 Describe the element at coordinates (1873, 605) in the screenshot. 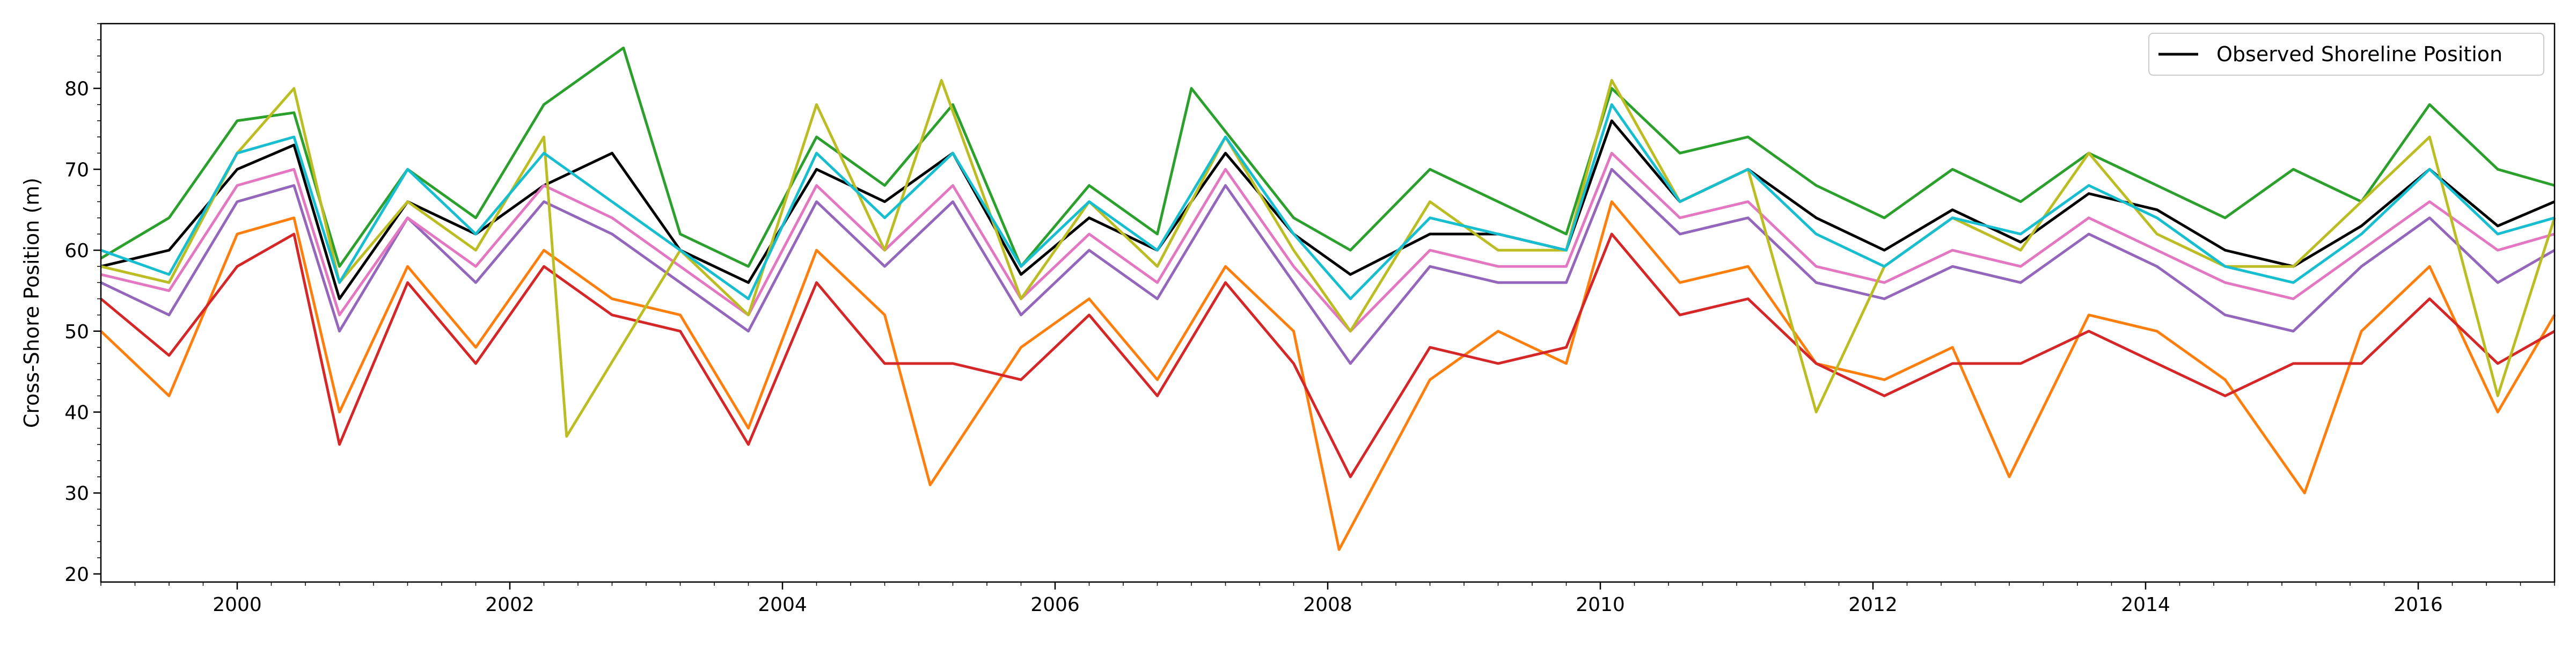

I see `x-tick-label-6: 2012` at that location.